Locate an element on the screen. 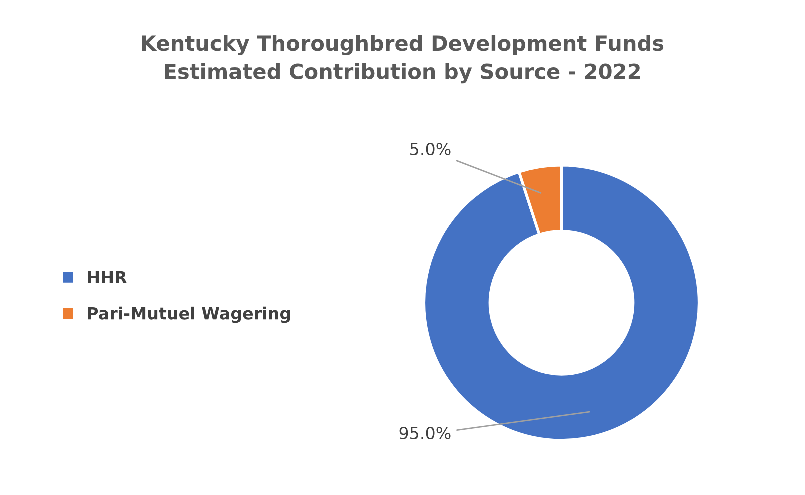 This screenshot has height=495, width=805. chart-title: Kentucky Thoroughbred Development Funds Estimated Contribution by Source - 2022 is located at coordinates (403, 59).